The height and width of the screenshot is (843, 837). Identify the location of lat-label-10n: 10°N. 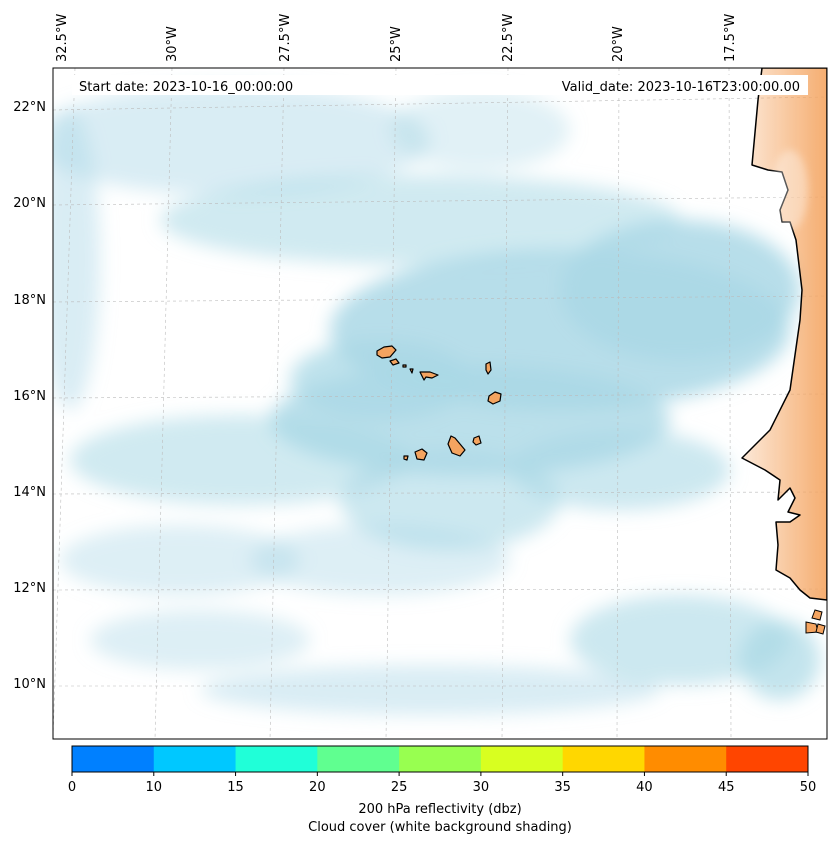
(29, 684).